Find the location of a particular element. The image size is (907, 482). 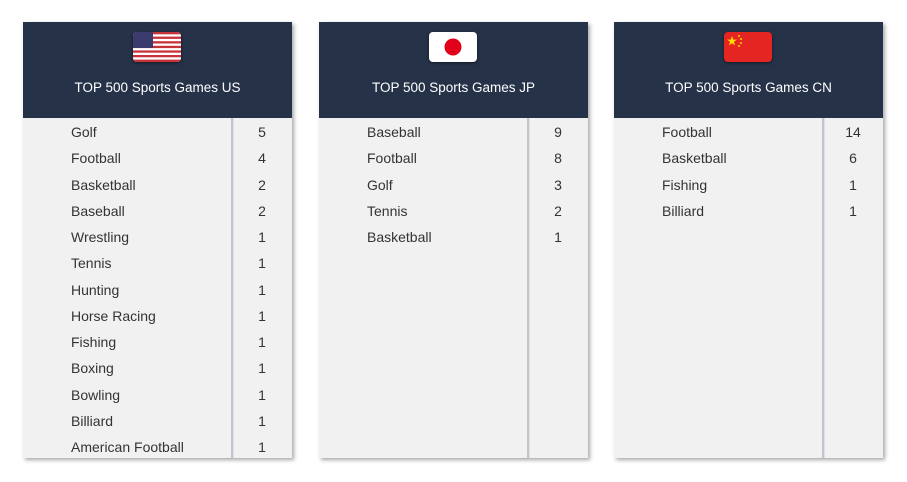

table-row: Tennis 1 is located at coordinates (157, 263).